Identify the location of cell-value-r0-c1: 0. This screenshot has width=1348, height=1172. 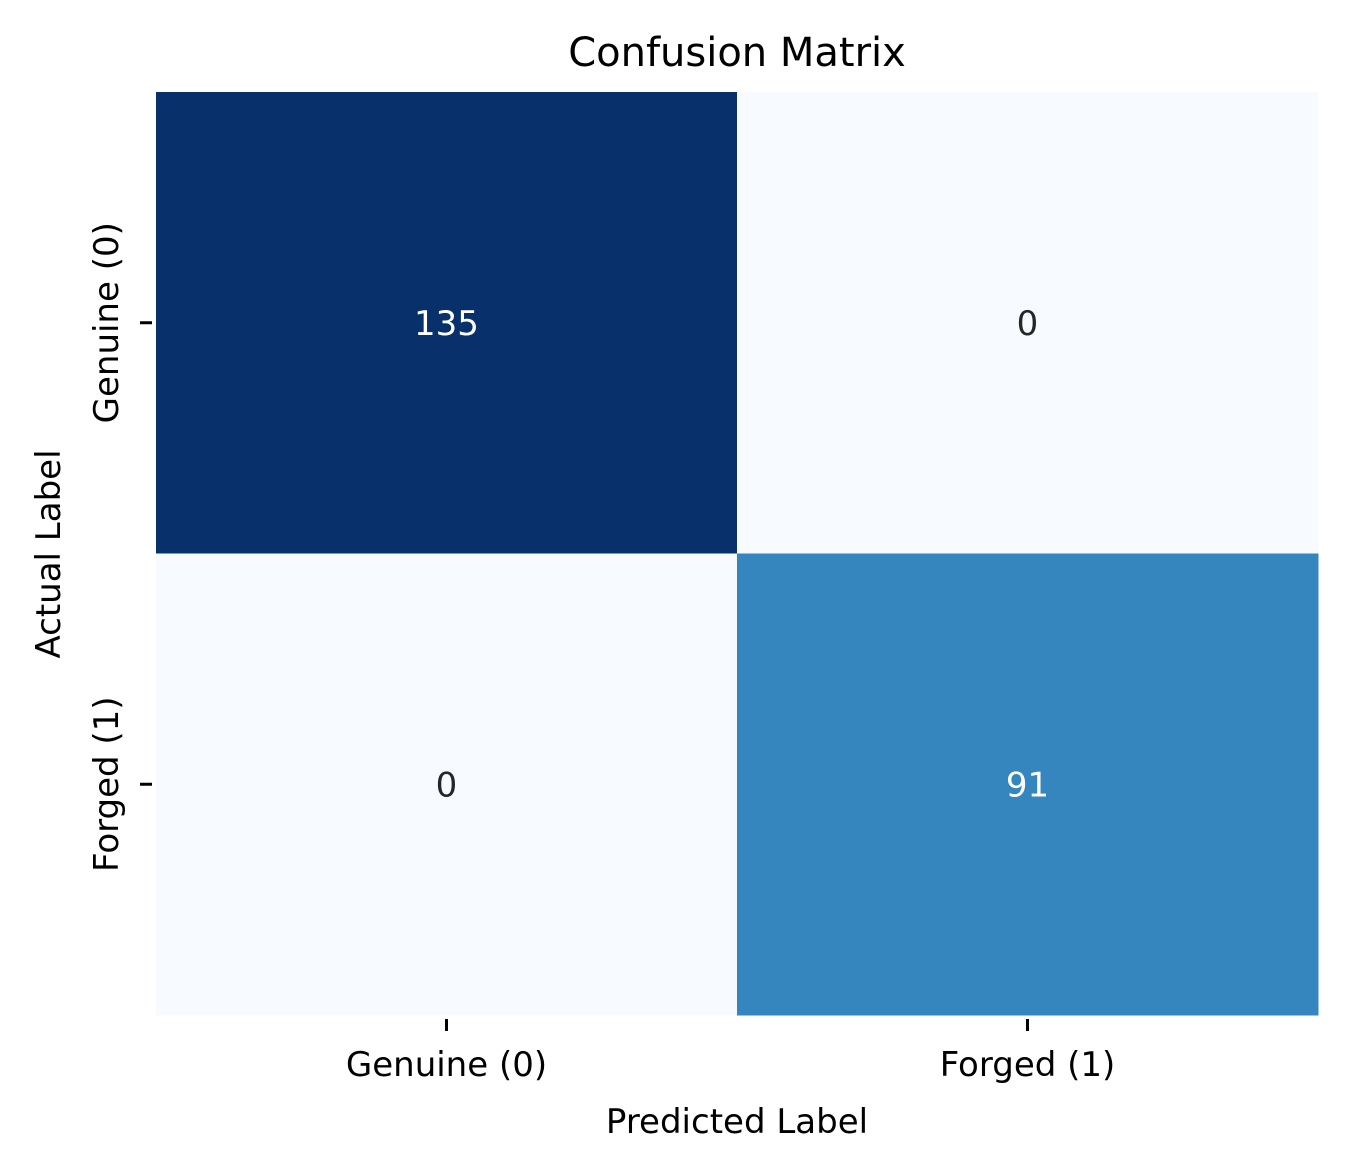
(1028, 324).